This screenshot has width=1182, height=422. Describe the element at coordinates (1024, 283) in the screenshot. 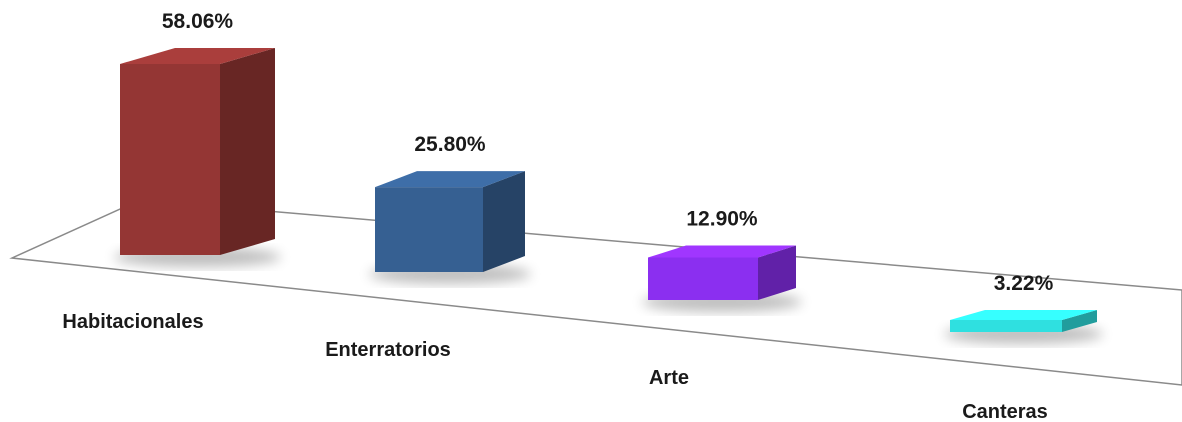

I see `value-label: 3.22%` at that location.